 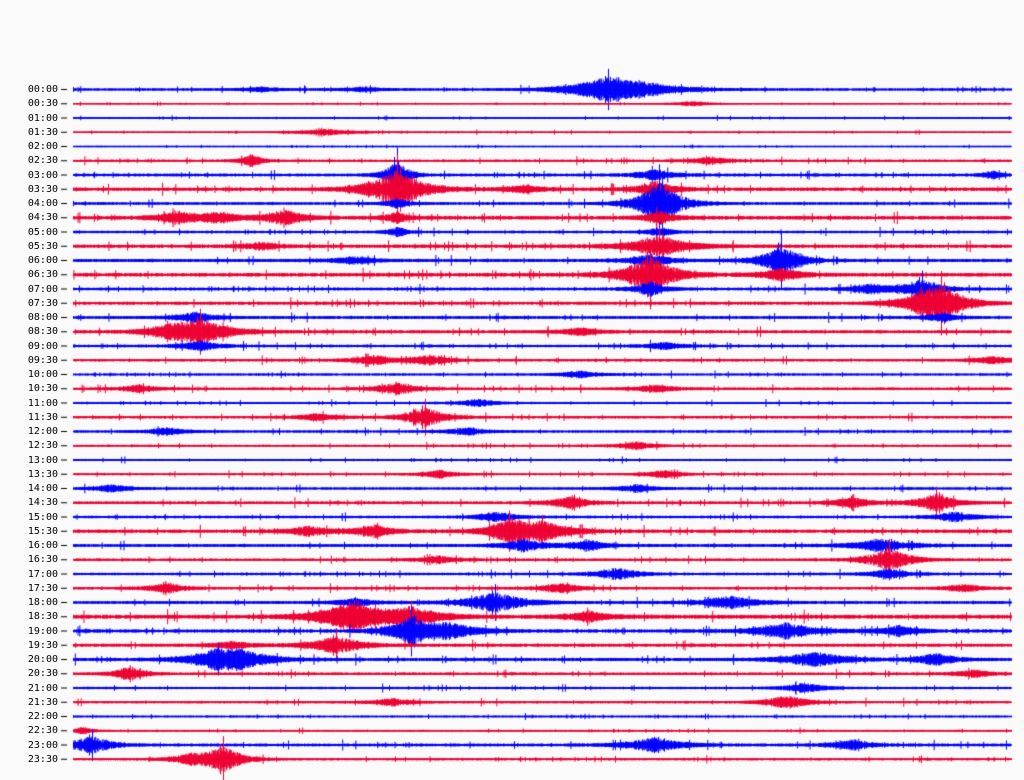 I want to click on time-label-2030: 20:30, so click(x=42, y=674).